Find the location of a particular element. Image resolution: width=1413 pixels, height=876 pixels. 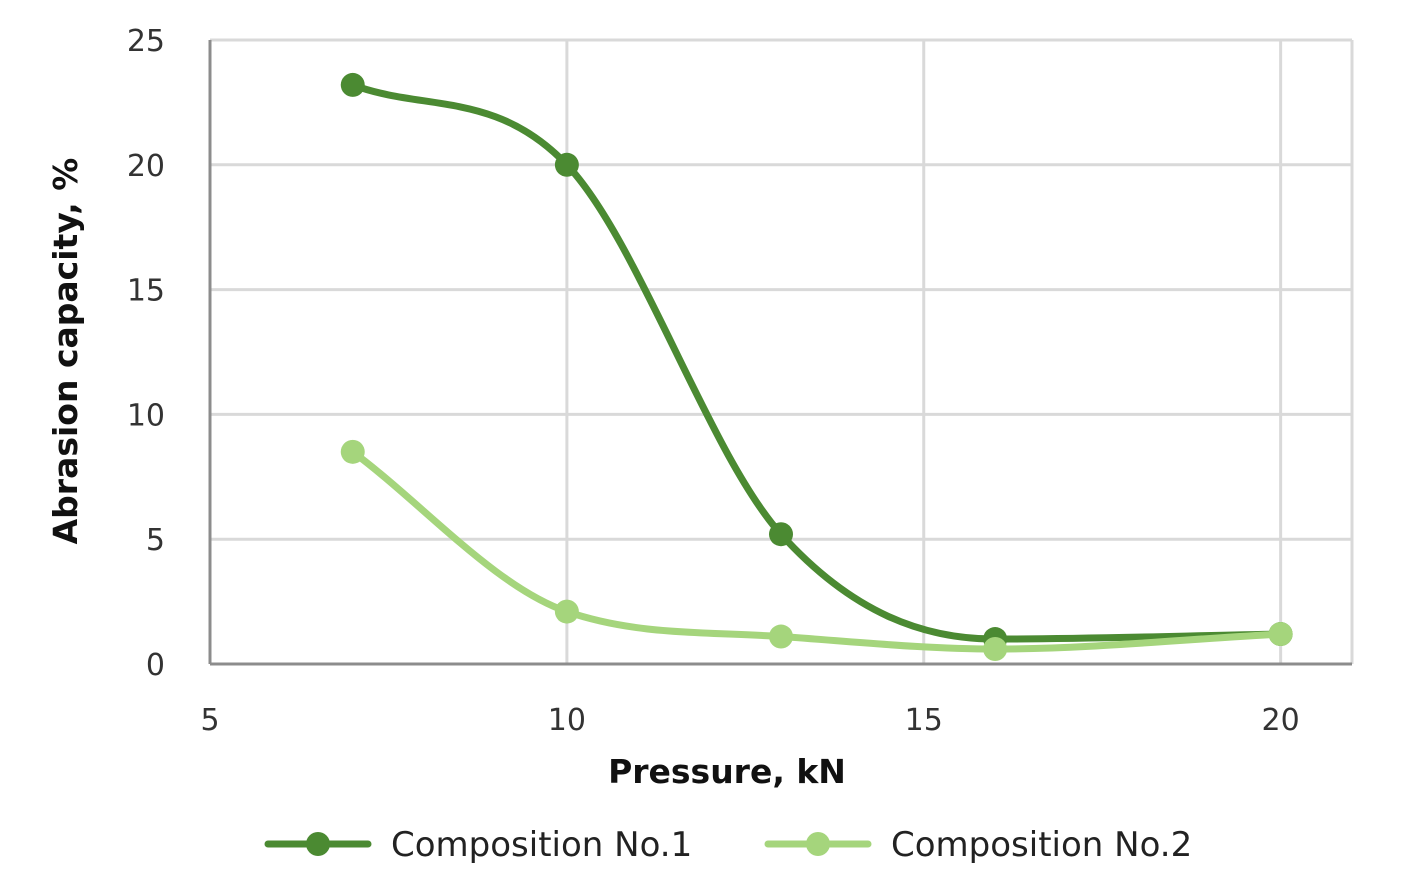

x-axis-title: Pressure, kN is located at coordinates (727, 771).